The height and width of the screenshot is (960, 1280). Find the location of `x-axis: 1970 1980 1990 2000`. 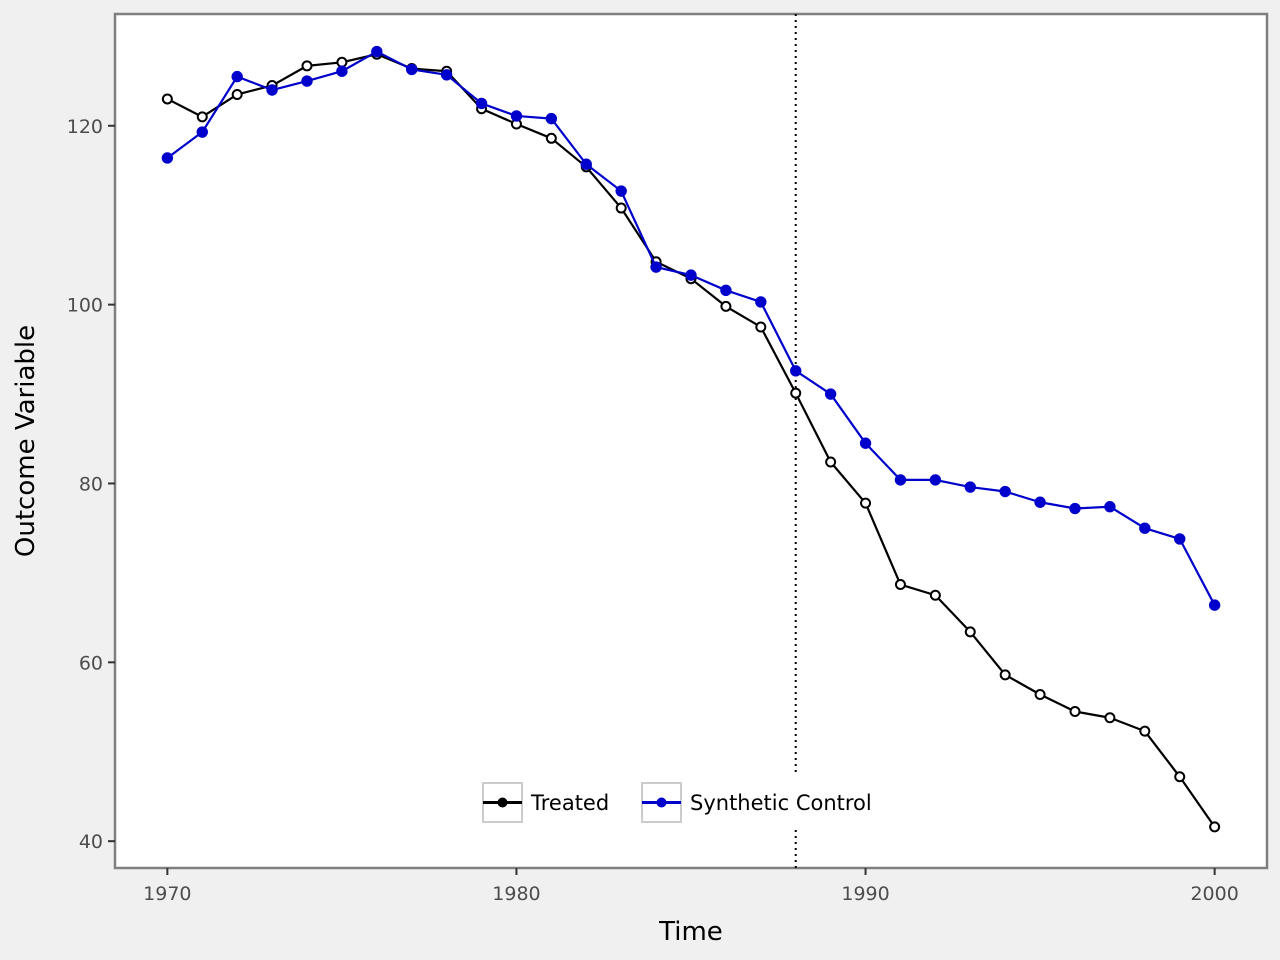

x-axis: 1970 1980 1990 2000 is located at coordinates (691, 886).